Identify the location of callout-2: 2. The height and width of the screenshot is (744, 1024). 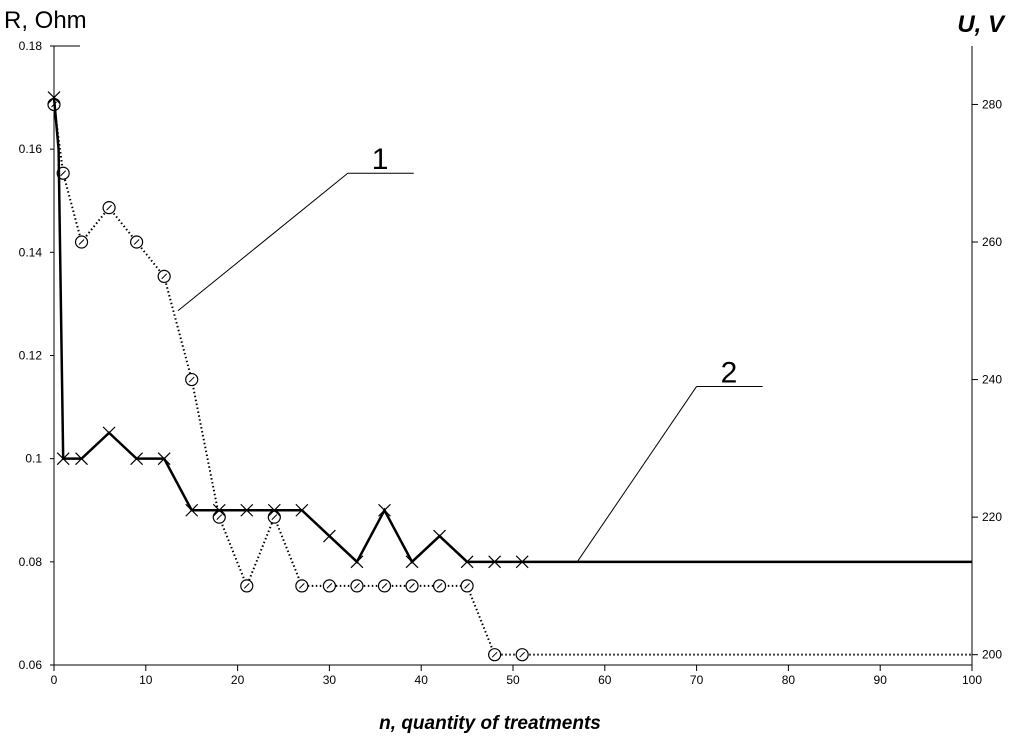
(669, 459).